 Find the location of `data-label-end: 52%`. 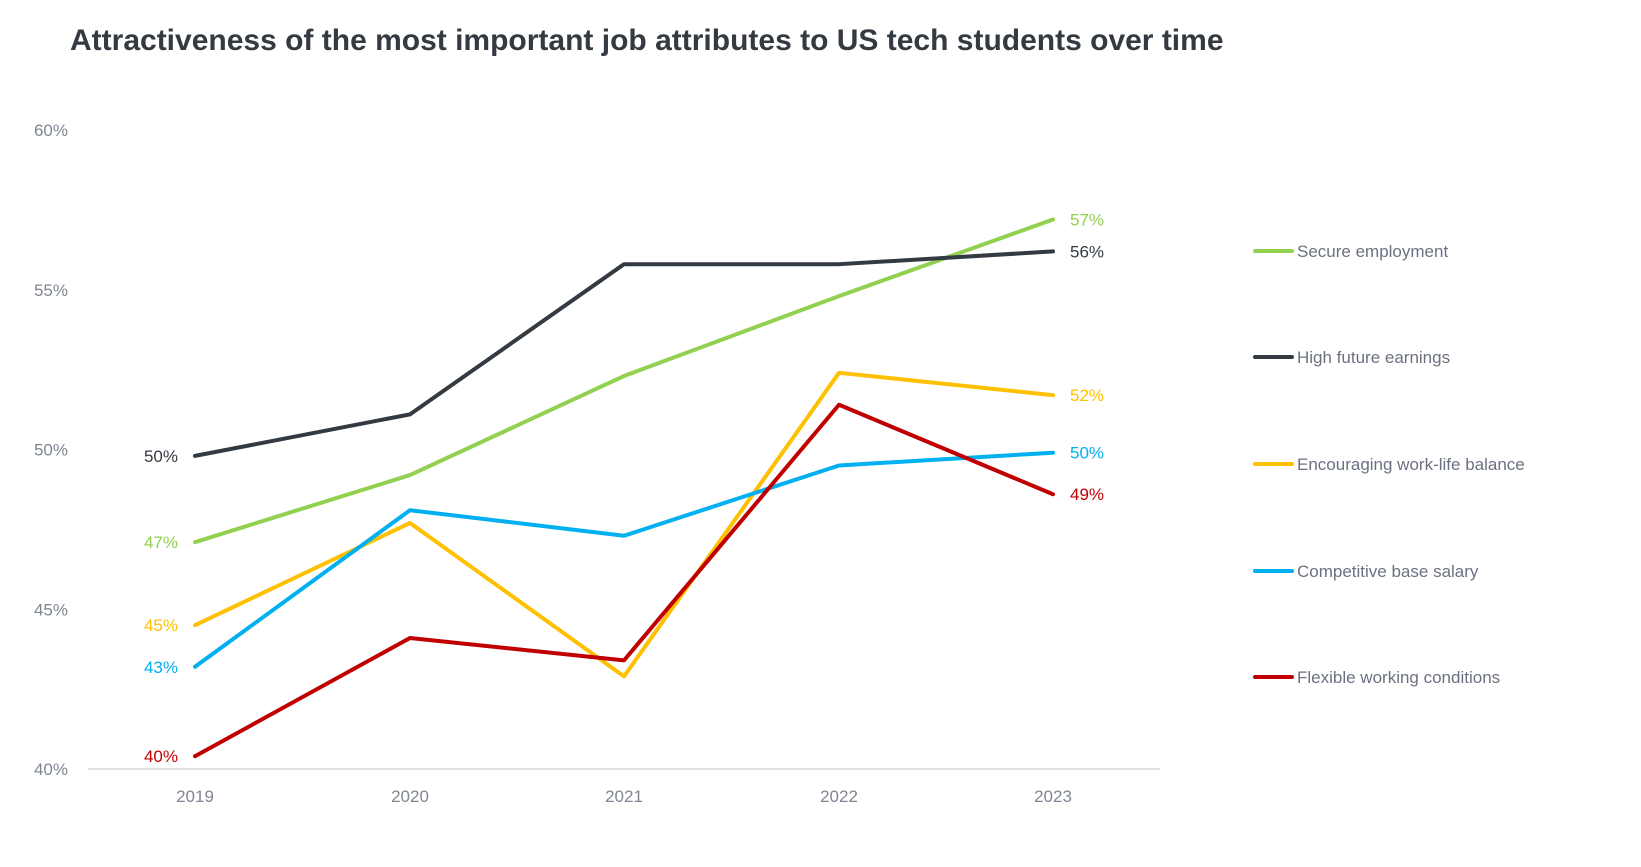

data-label-end: 52% is located at coordinates (1087, 395).